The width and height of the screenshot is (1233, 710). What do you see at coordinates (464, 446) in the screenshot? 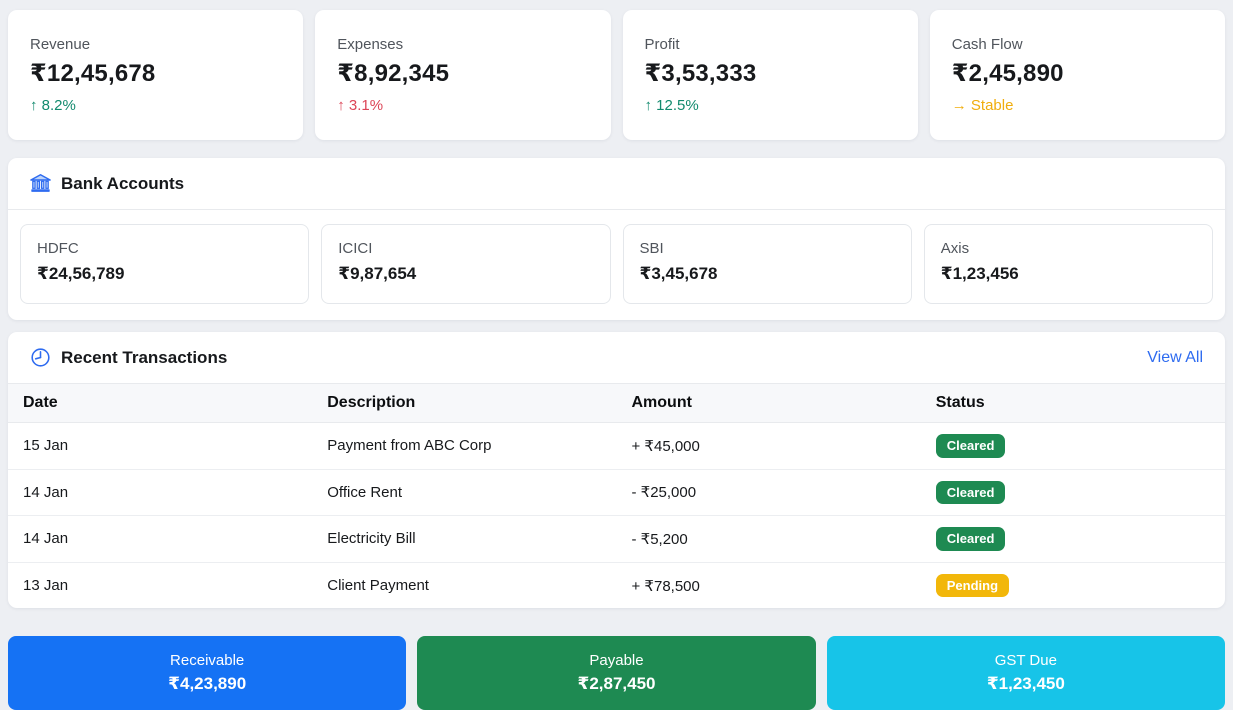
I see `tx-description: Payment from ABC Corp` at bounding box center [464, 446].